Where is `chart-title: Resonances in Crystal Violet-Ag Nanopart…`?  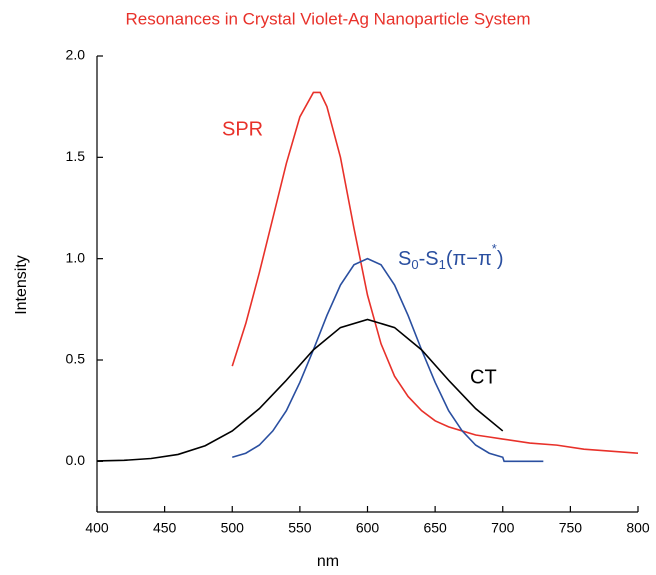
chart-title: Resonances in Crystal Violet-Ag Nanopart… is located at coordinates (327, 18).